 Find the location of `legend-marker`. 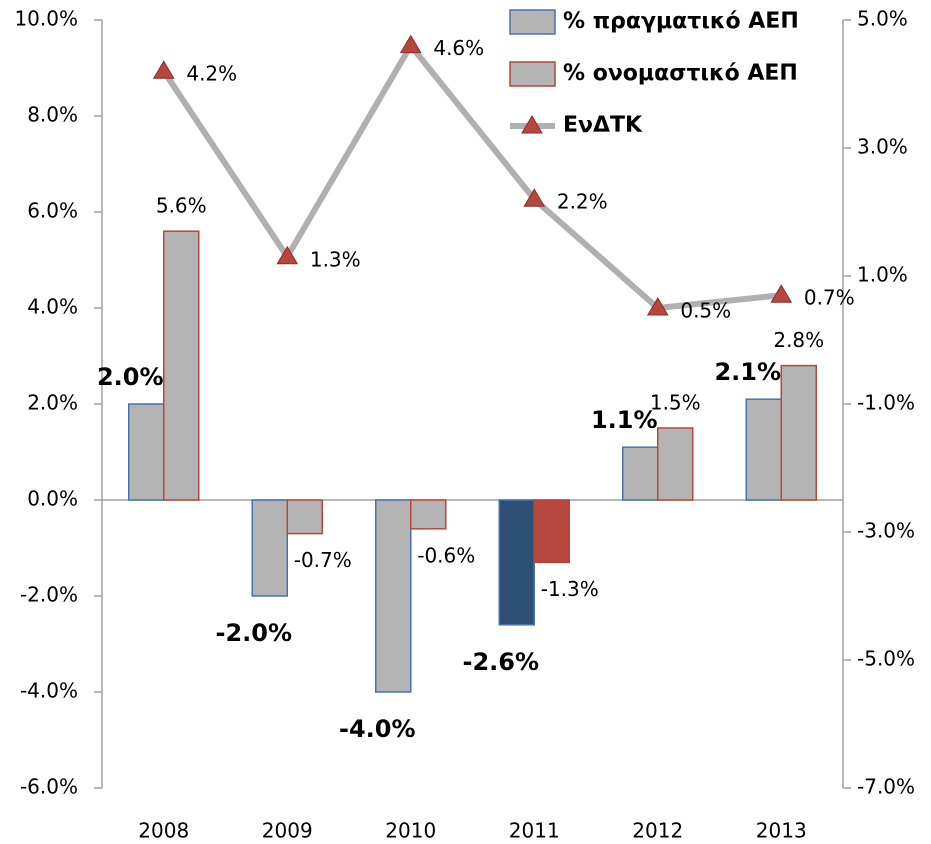

legend-marker is located at coordinates (532, 124).